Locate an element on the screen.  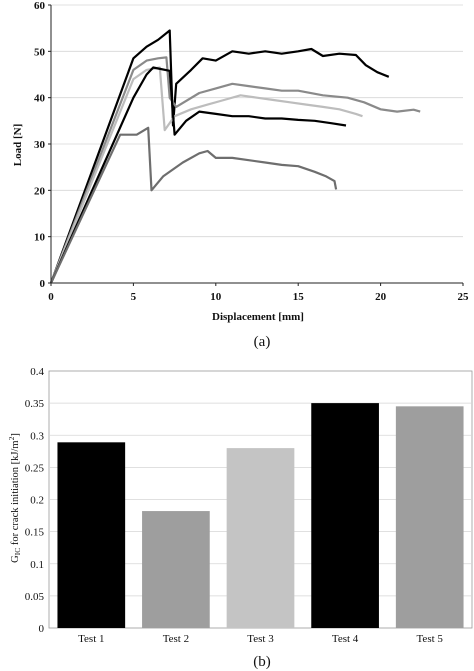
bar-chart-x-ticks: Test 1 Test 2 Test 3 Test 4 Test 5 is located at coordinates (260, 639).